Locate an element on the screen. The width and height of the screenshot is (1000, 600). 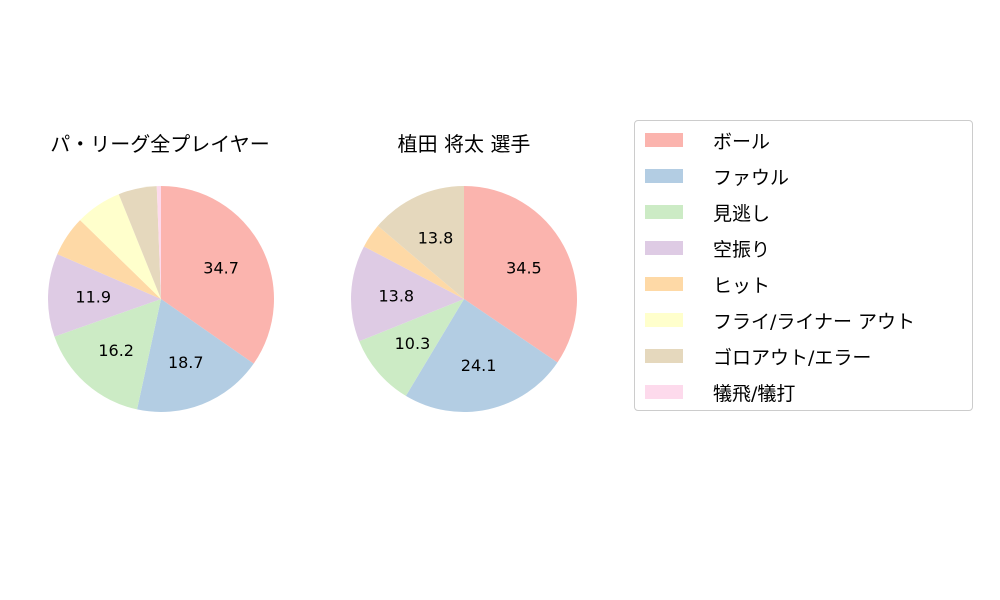
legend-label: 見逃し is located at coordinates (742, 213).